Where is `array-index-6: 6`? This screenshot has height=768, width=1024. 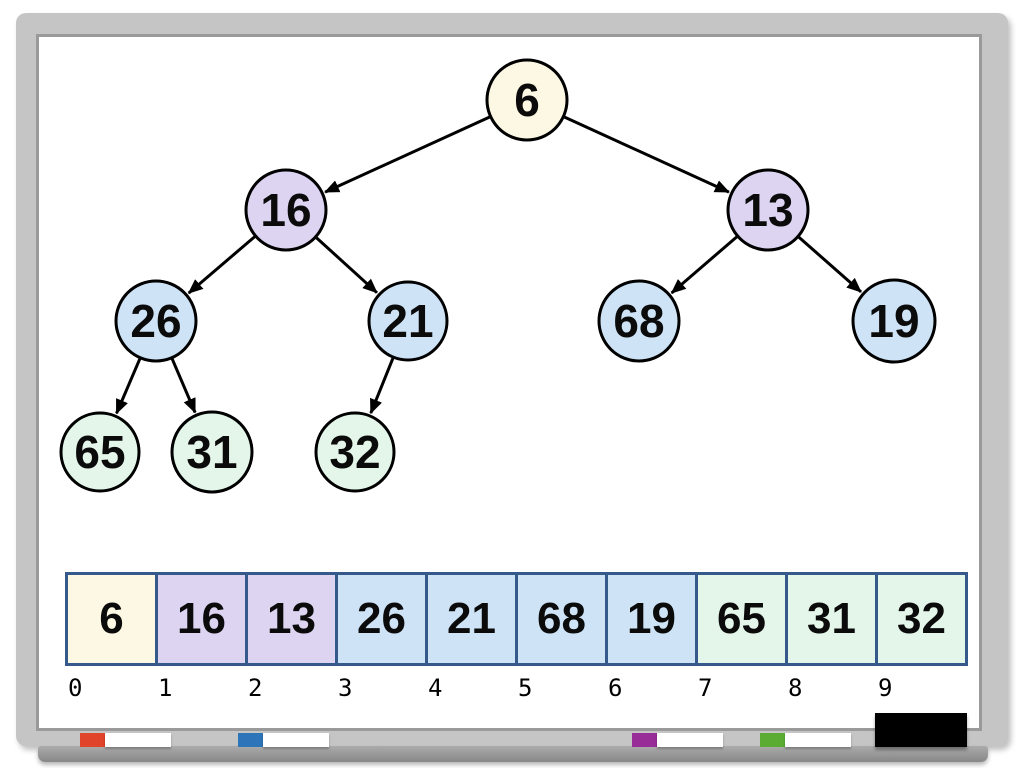
array-index-6: 6 is located at coordinates (615, 688).